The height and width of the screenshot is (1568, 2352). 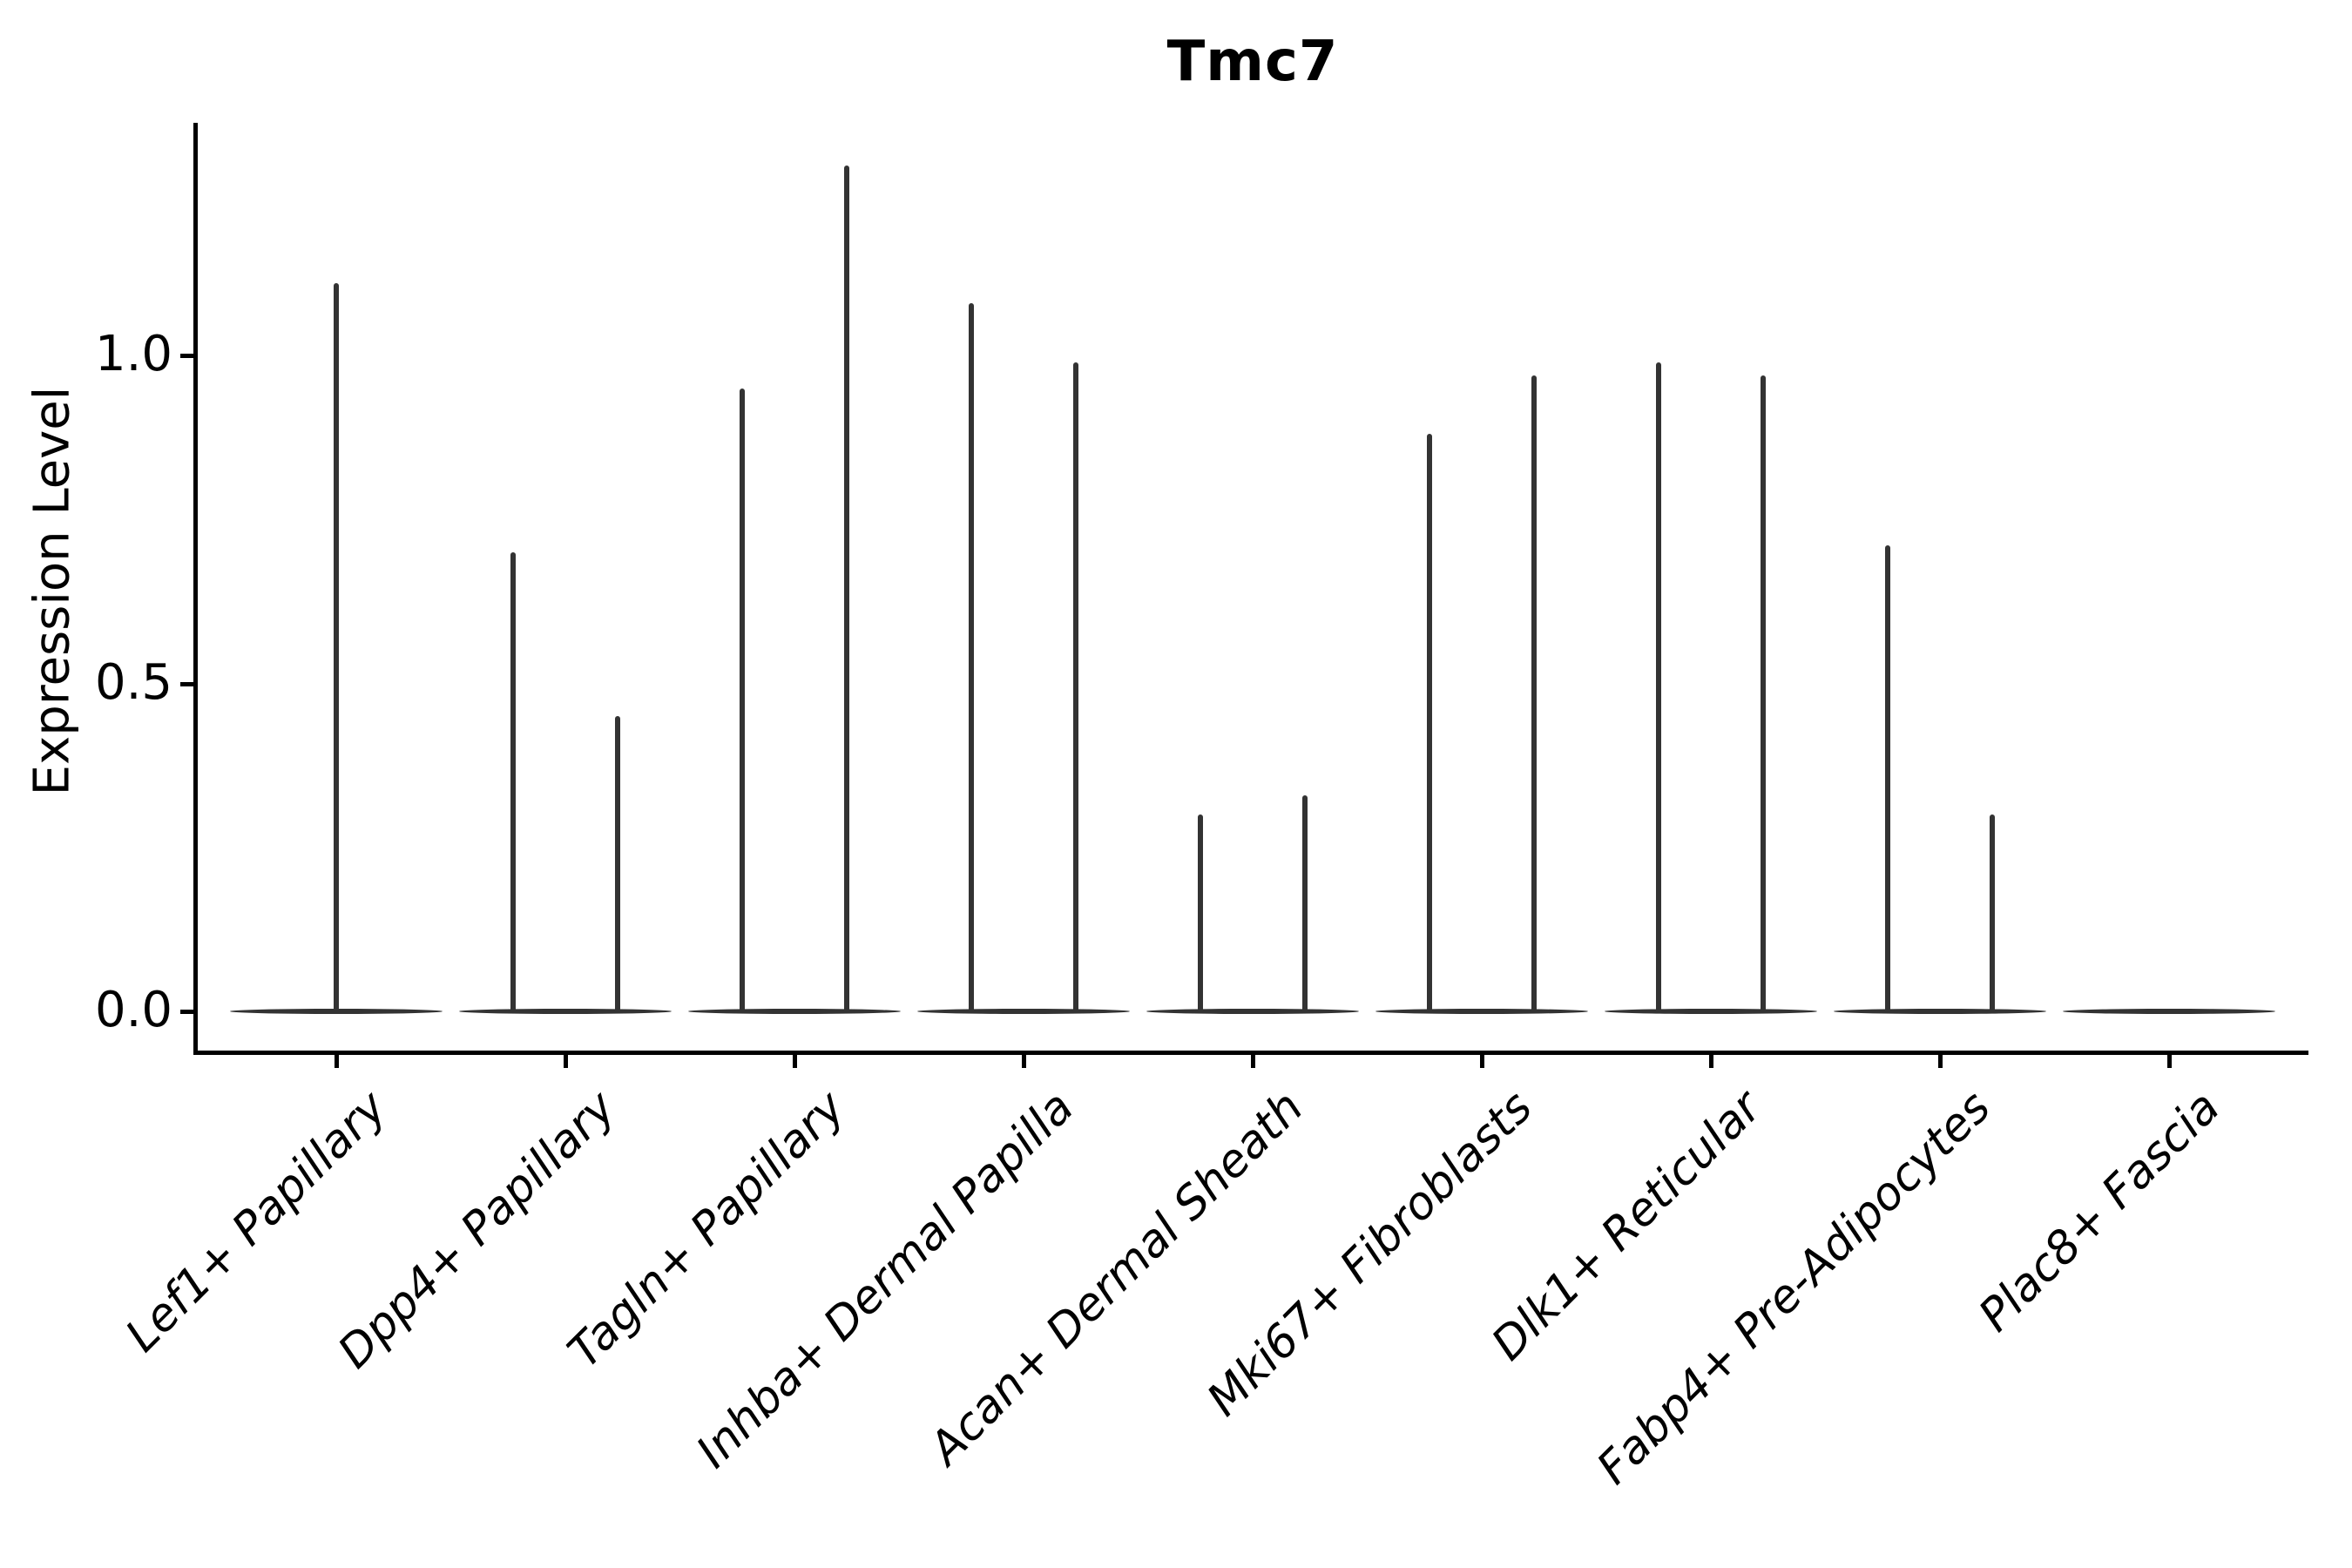 What do you see at coordinates (2099, 1211) in the screenshot?
I see `x-tick-label: Plac8+ Fascia` at bounding box center [2099, 1211].